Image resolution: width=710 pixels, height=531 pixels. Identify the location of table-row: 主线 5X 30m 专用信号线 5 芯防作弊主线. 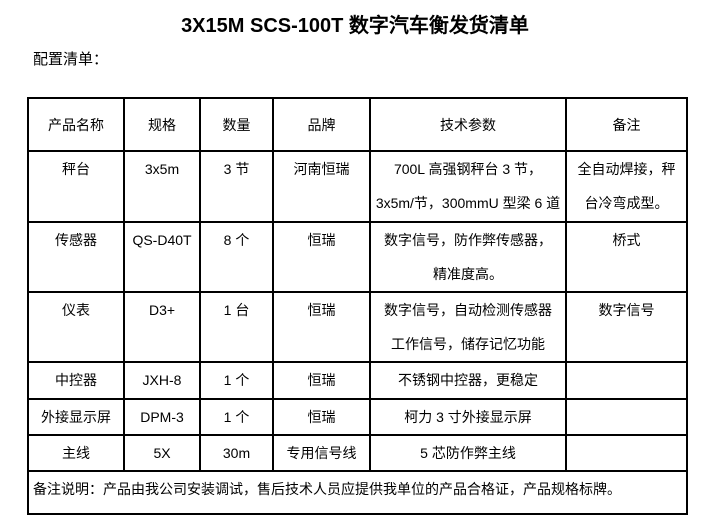
(357, 453).